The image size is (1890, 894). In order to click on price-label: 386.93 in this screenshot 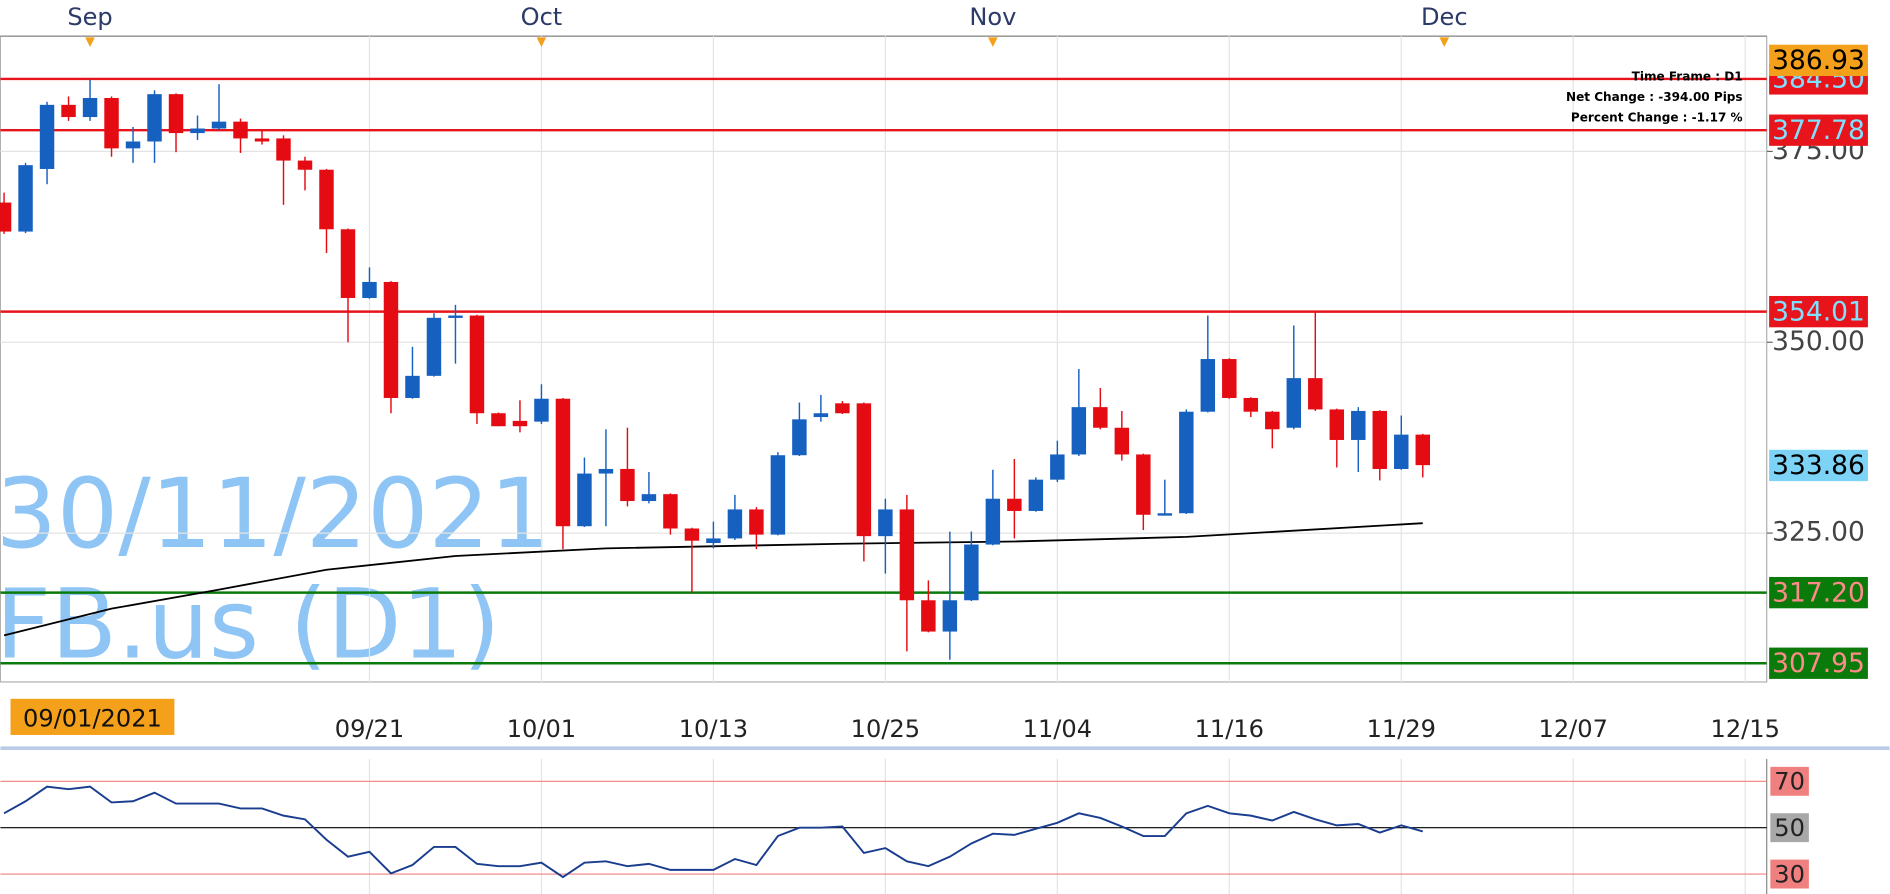, I will do `click(1818, 60)`.